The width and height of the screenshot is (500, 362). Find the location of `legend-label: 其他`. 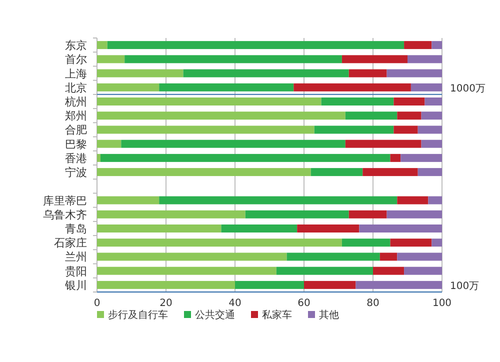

legend-label: 其他 is located at coordinates (329, 315).